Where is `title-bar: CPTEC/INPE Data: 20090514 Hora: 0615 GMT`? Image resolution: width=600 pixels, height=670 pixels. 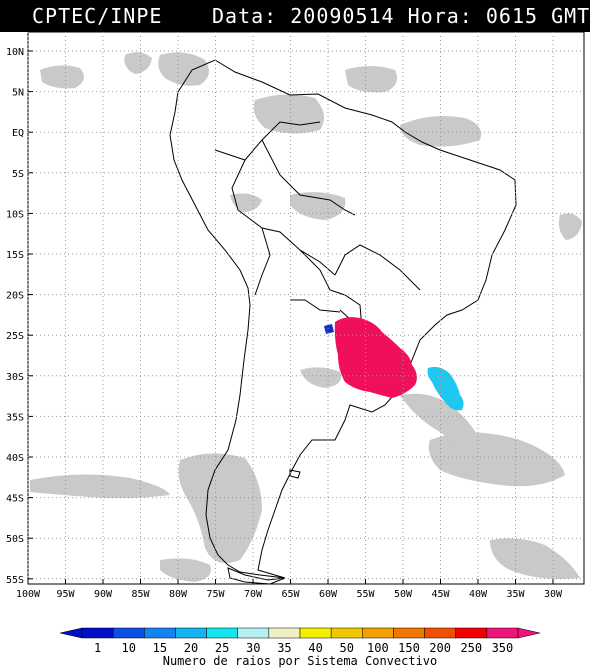
title-bar: CPTEC/INPE Data: 20090514 Hora: 0615 GMT is located at coordinates (295, 16).